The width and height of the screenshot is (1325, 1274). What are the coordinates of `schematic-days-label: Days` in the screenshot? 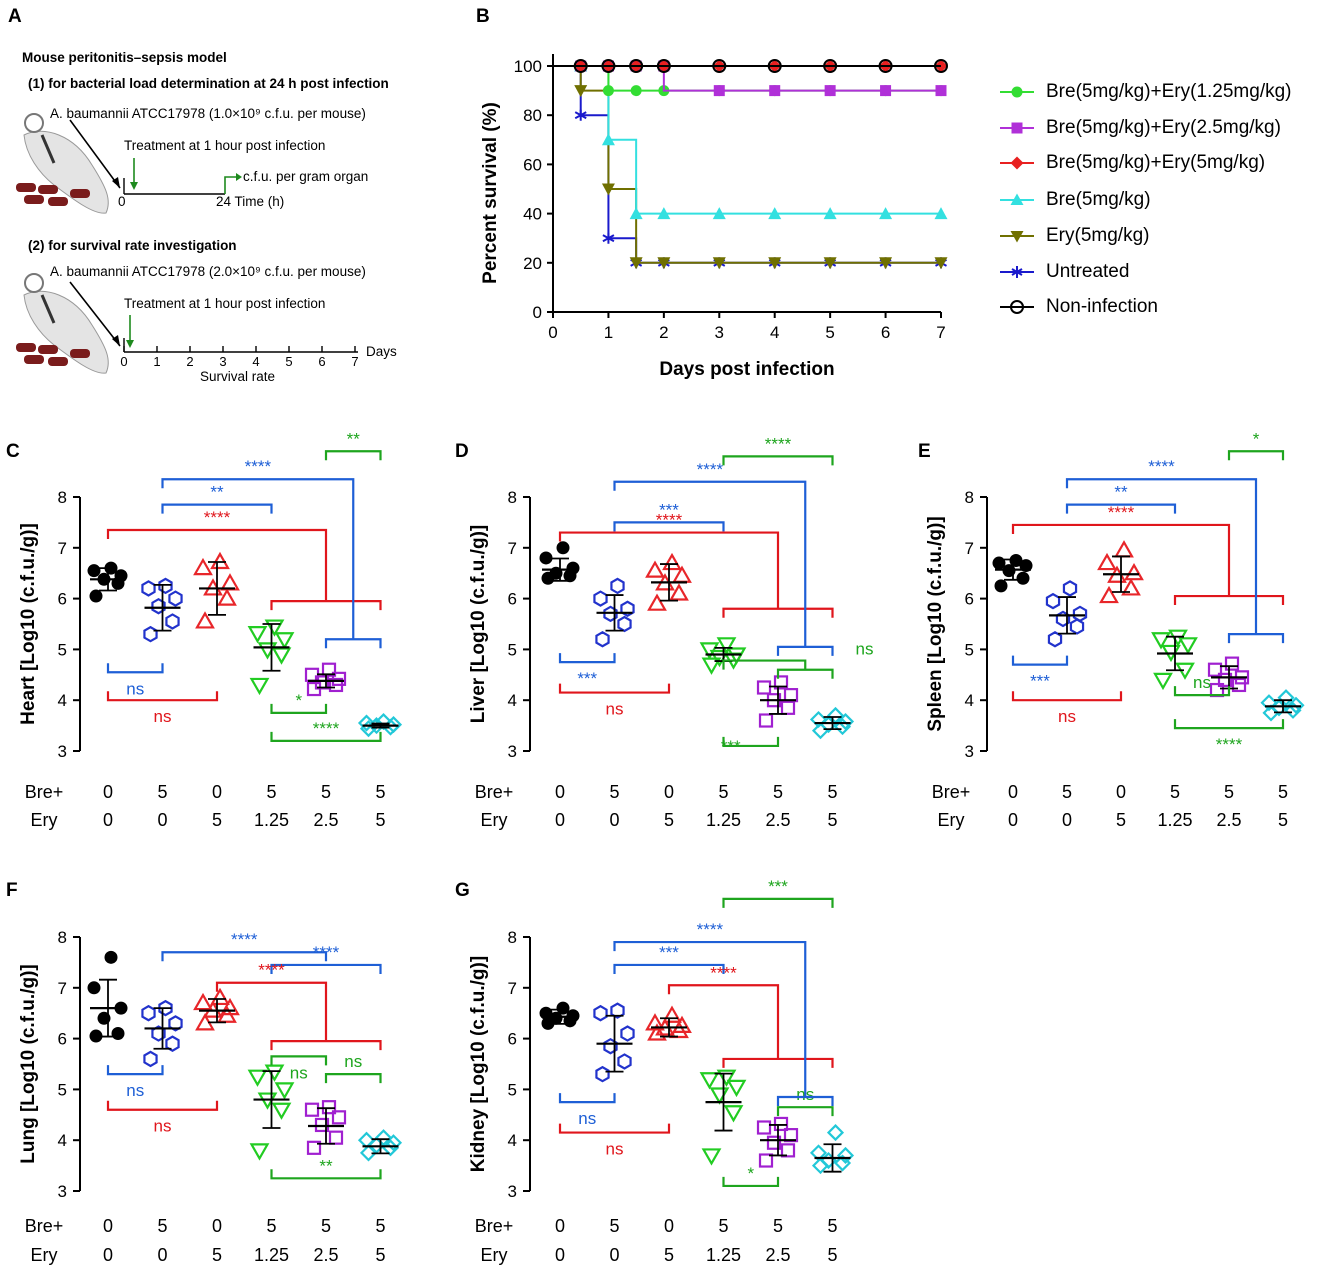 It's located at (381, 351).